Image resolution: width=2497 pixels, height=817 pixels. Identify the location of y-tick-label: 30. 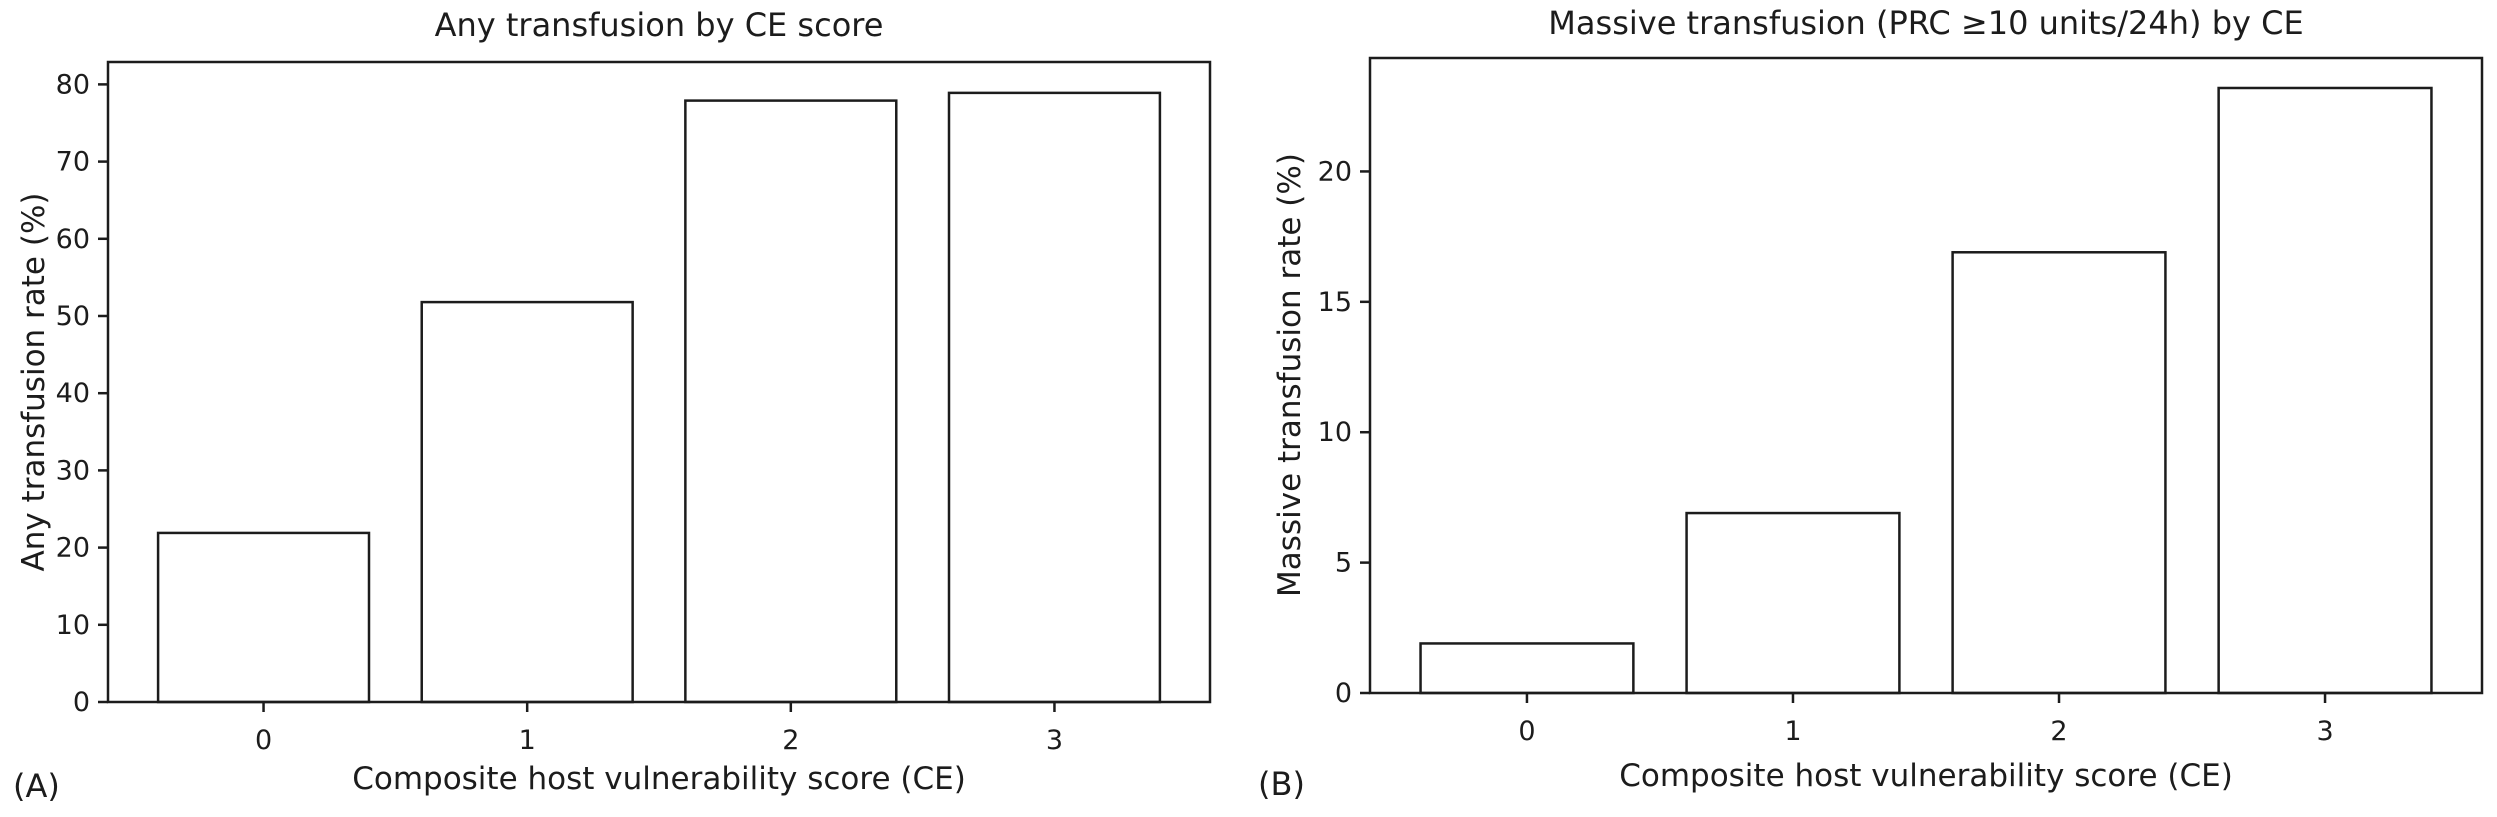
(73, 470).